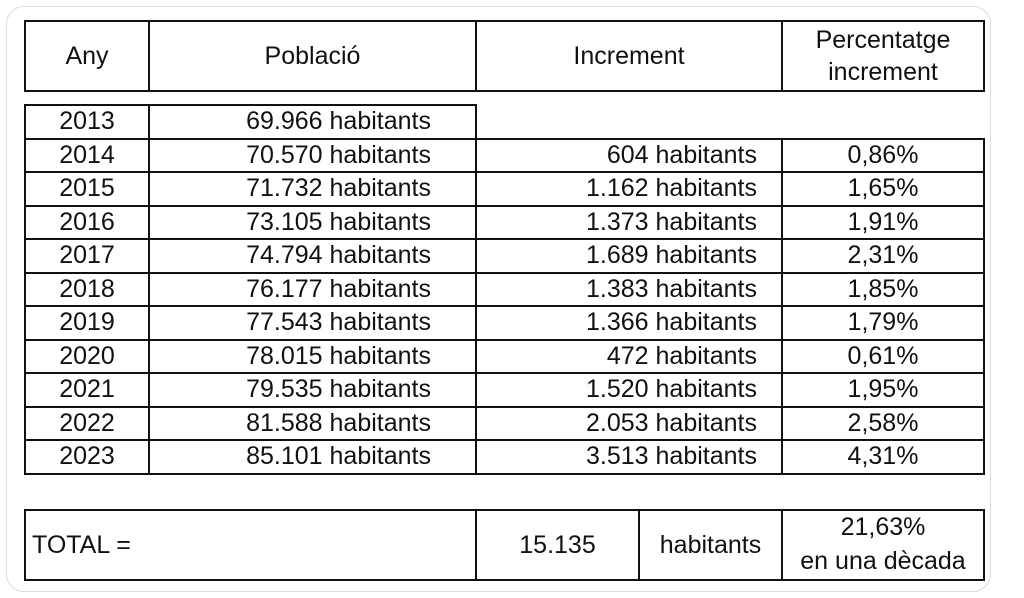 This screenshot has width=1024, height=598. I want to click on population-cell: 81.588 habitants, so click(312, 423).